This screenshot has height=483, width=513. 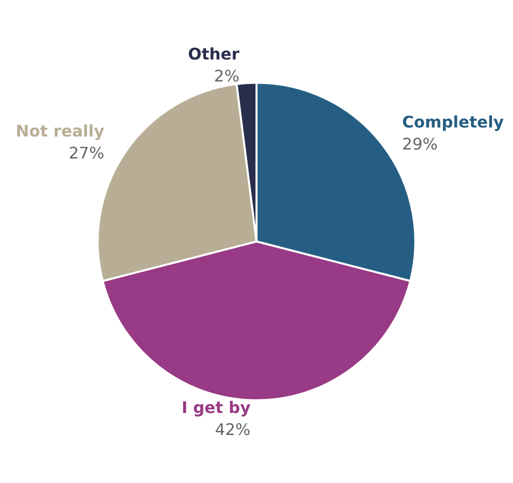 I want to click on data-label: 27%, so click(x=86, y=153).